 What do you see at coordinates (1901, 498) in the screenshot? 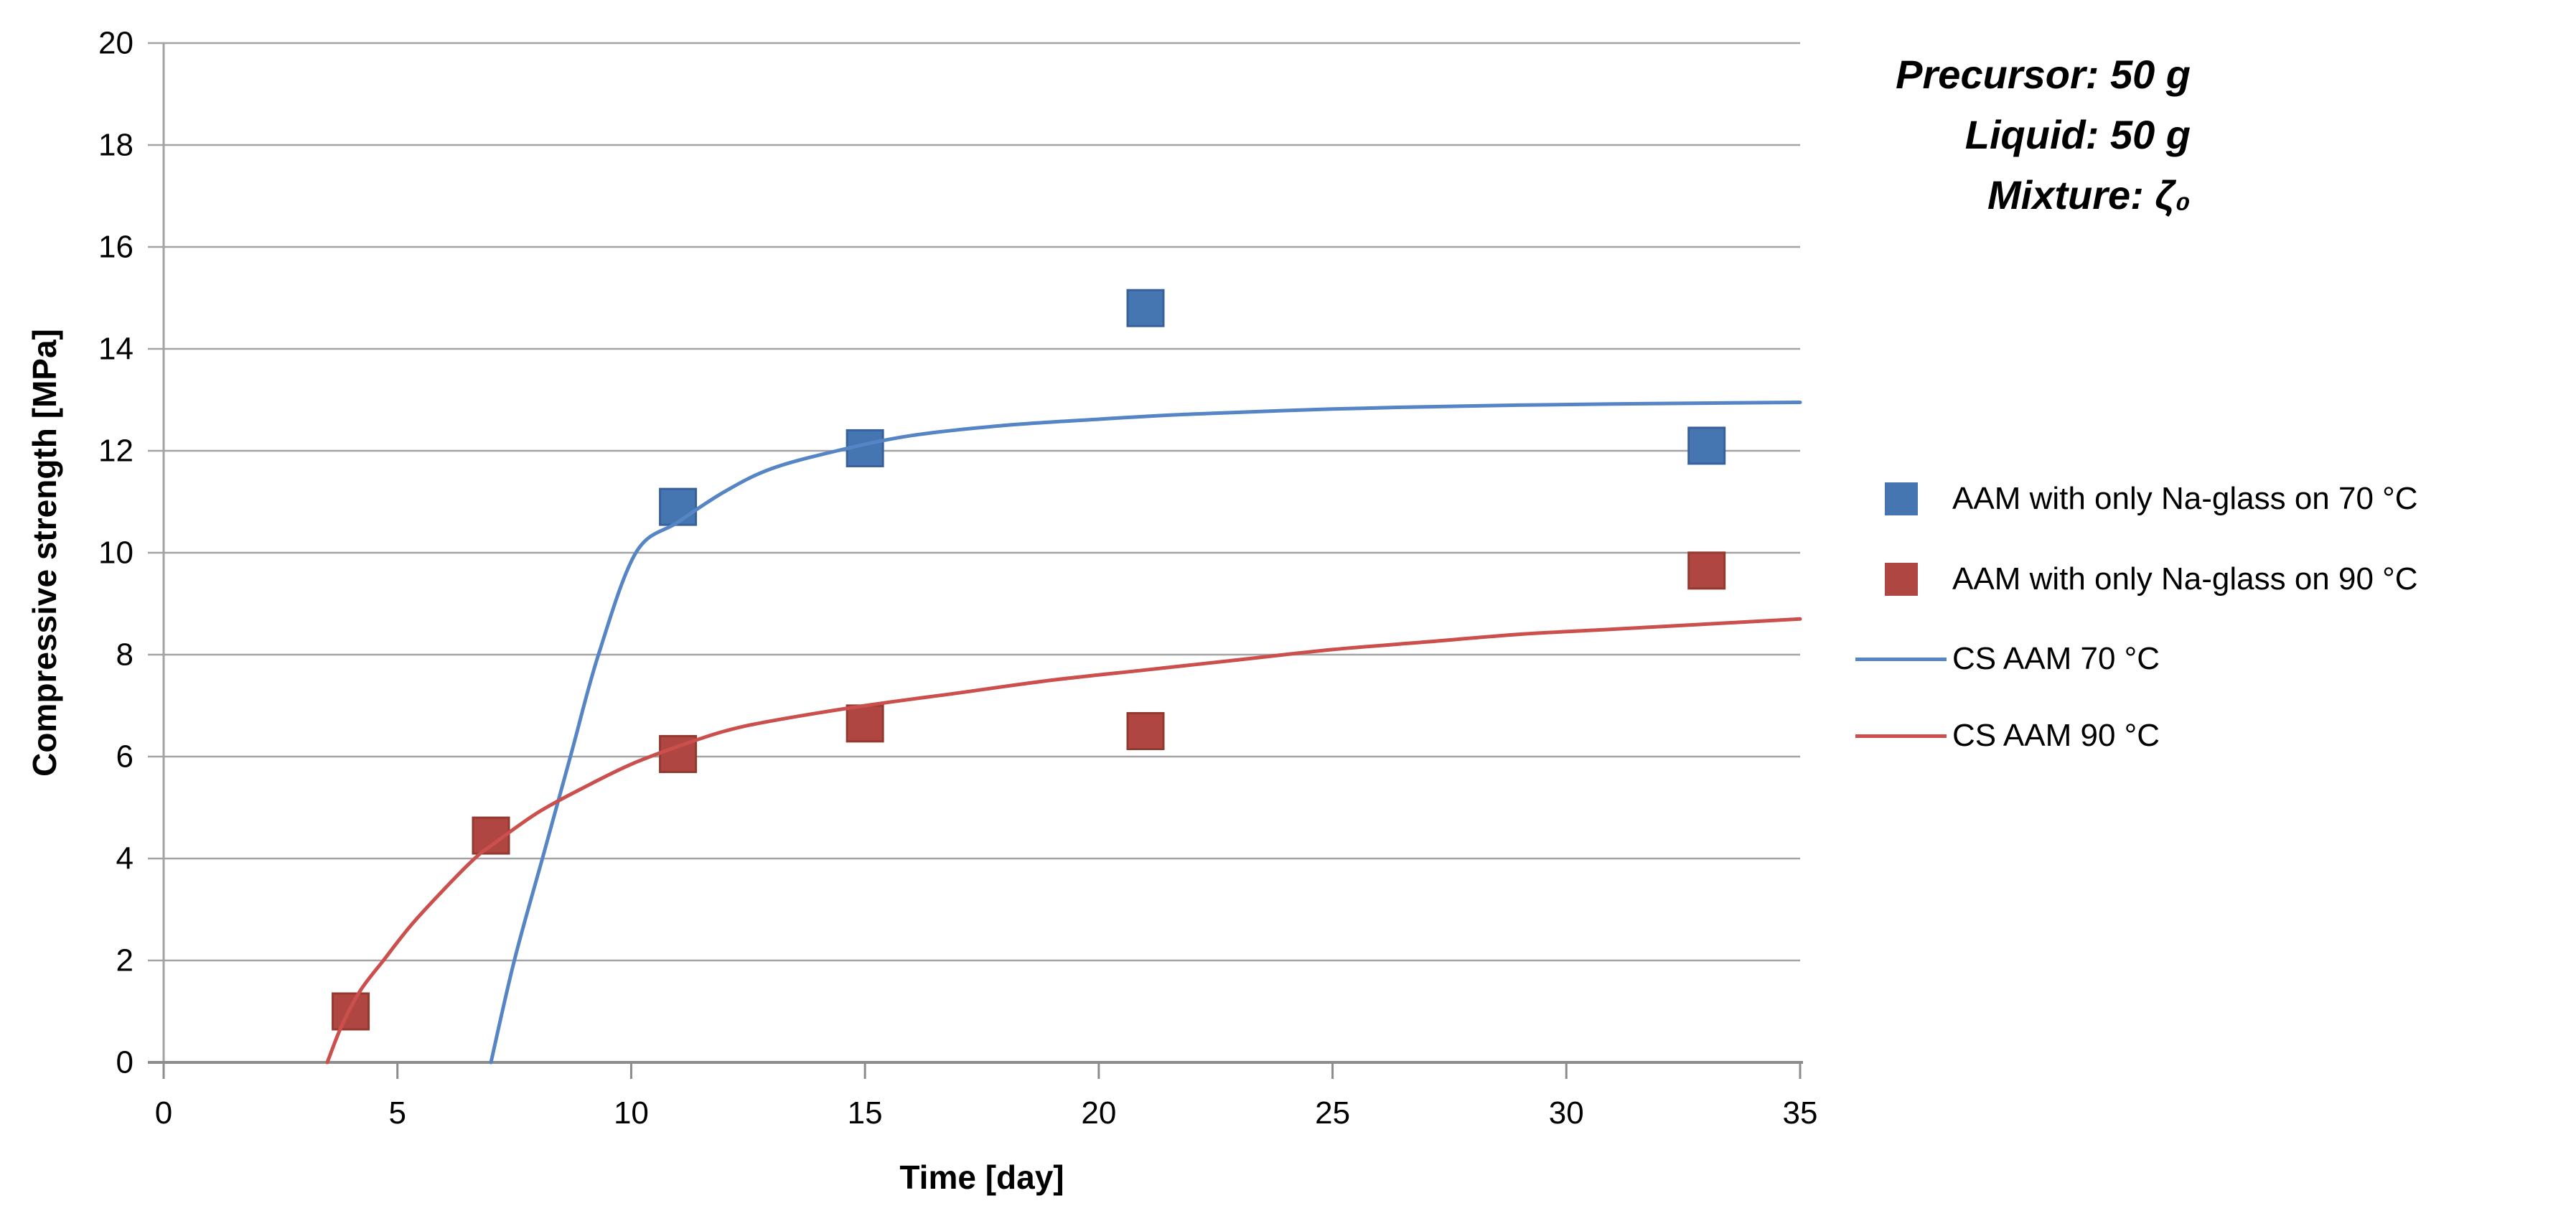
I see `legend-marker-70-icon` at bounding box center [1901, 498].